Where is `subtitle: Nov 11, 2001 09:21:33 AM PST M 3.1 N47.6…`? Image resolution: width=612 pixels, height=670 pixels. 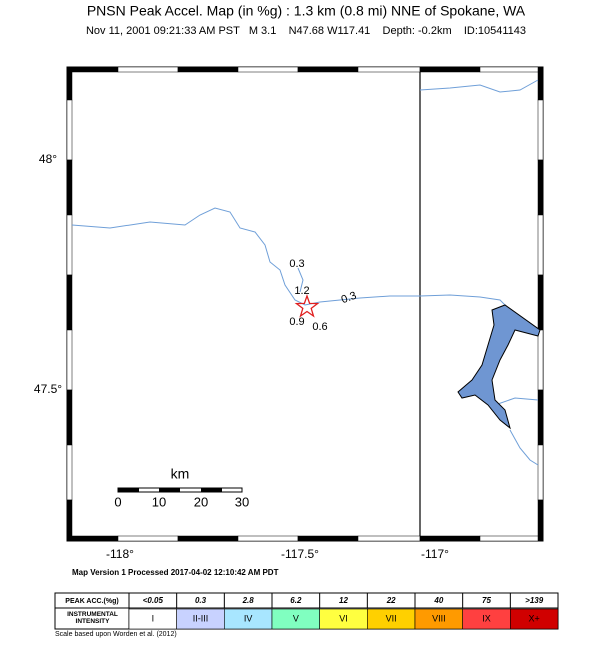
subtitle: Nov 11, 2001 09:21:33 AM PST M 3.1 N47.6… is located at coordinates (306, 31).